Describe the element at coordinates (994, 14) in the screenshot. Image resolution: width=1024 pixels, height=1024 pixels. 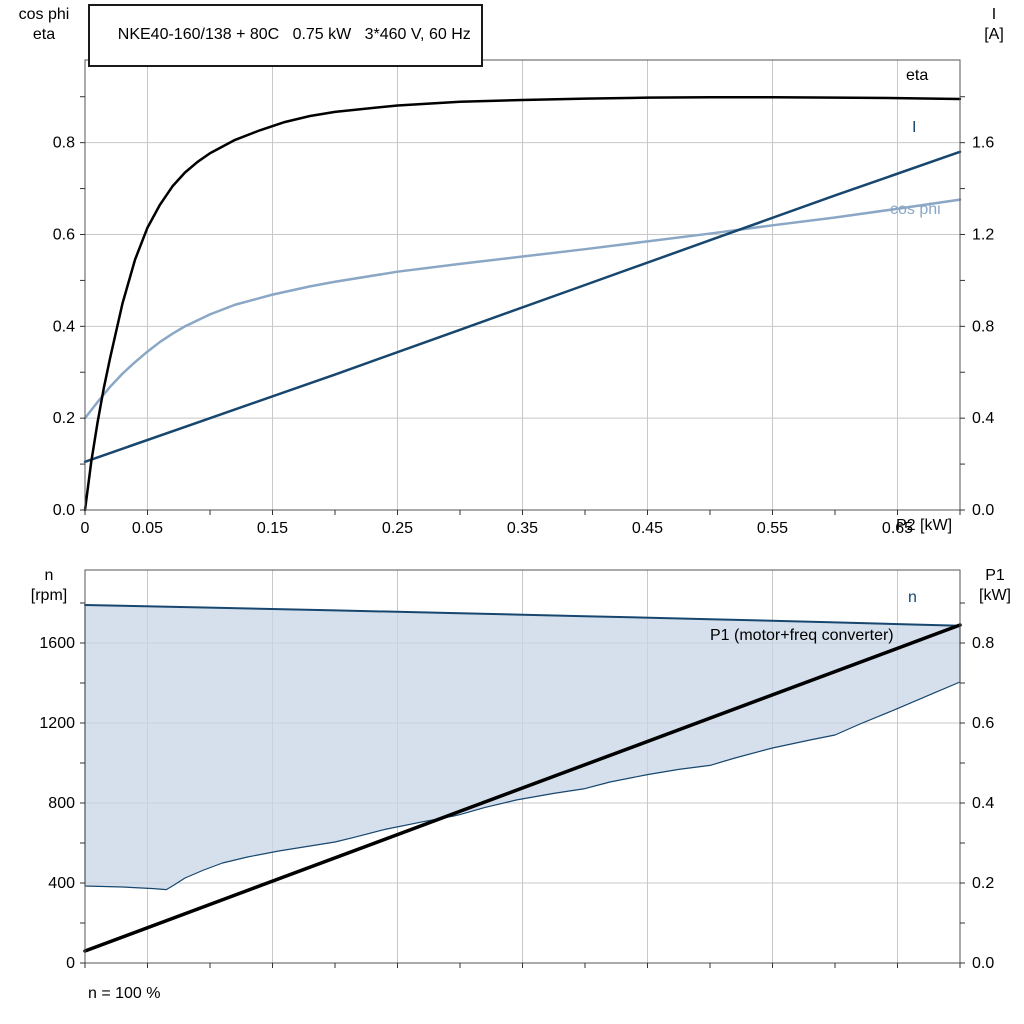
I see `axis-title-I: I` at that location.